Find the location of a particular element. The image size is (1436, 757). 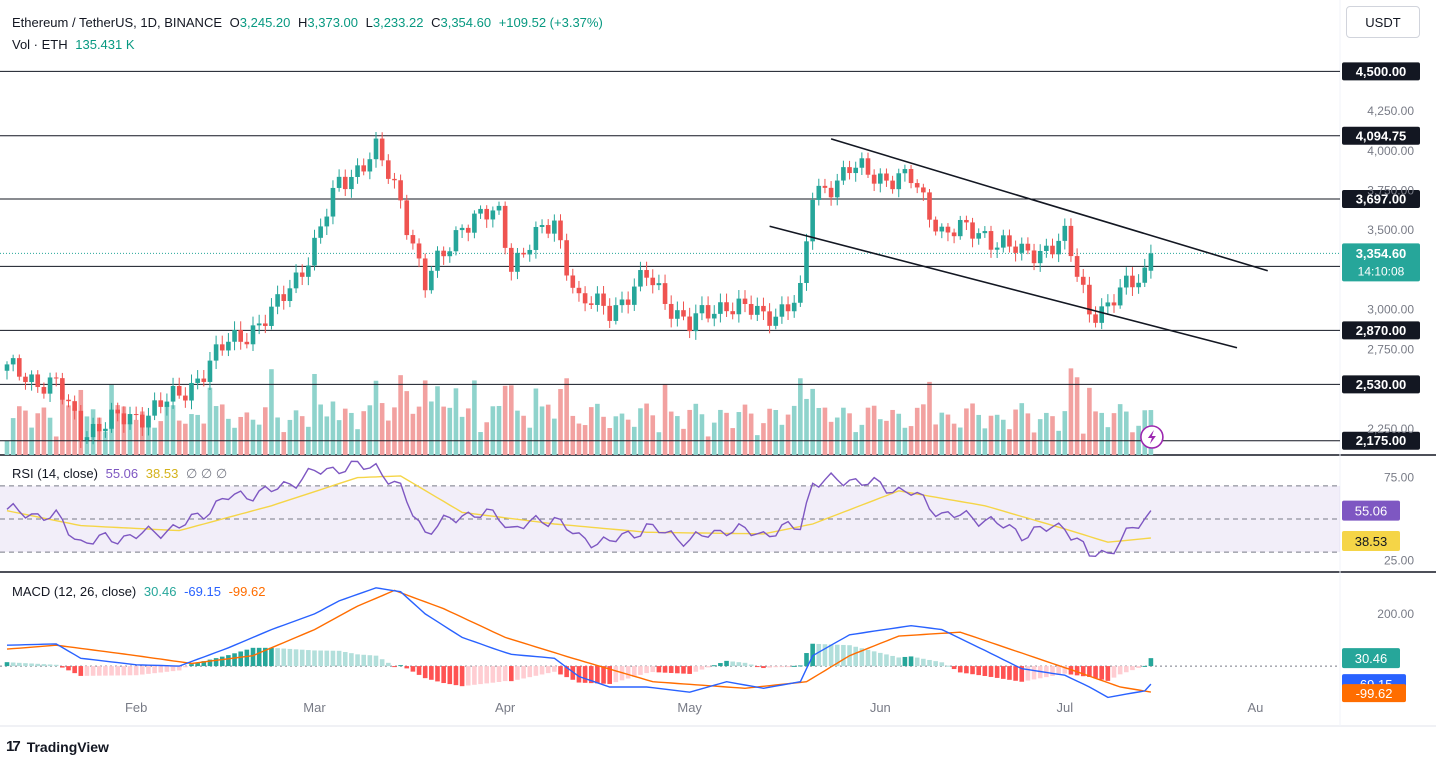

price-axis-tick: 2,250.00 is located at coordinates (1390, 429).